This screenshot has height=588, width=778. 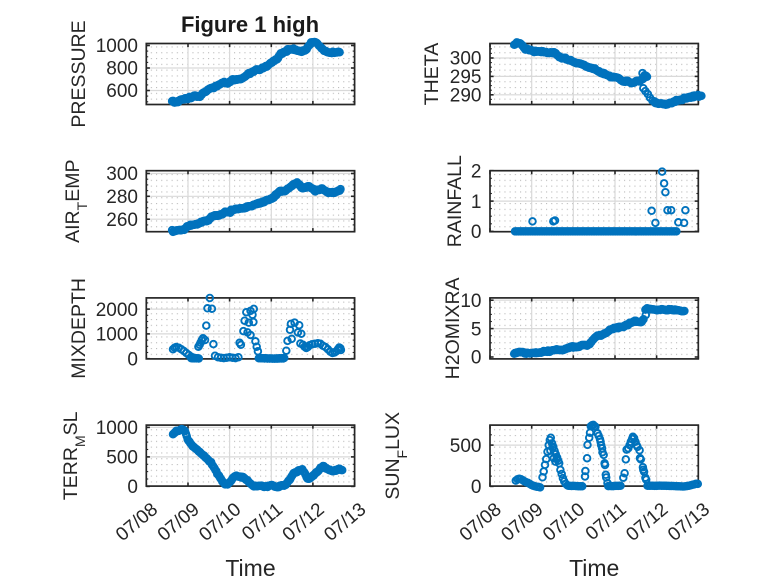 What do you see at coordinates (122, 220) in the screenshot?
I see `svg-text: 260` at bounding box center [122, 220].